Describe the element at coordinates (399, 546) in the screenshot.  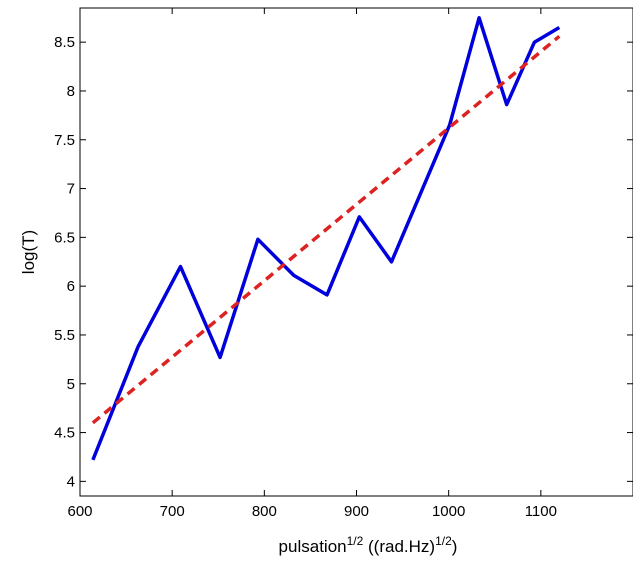
I see `x-axis-label-unit-open: ((rad.Hz)` at that location.